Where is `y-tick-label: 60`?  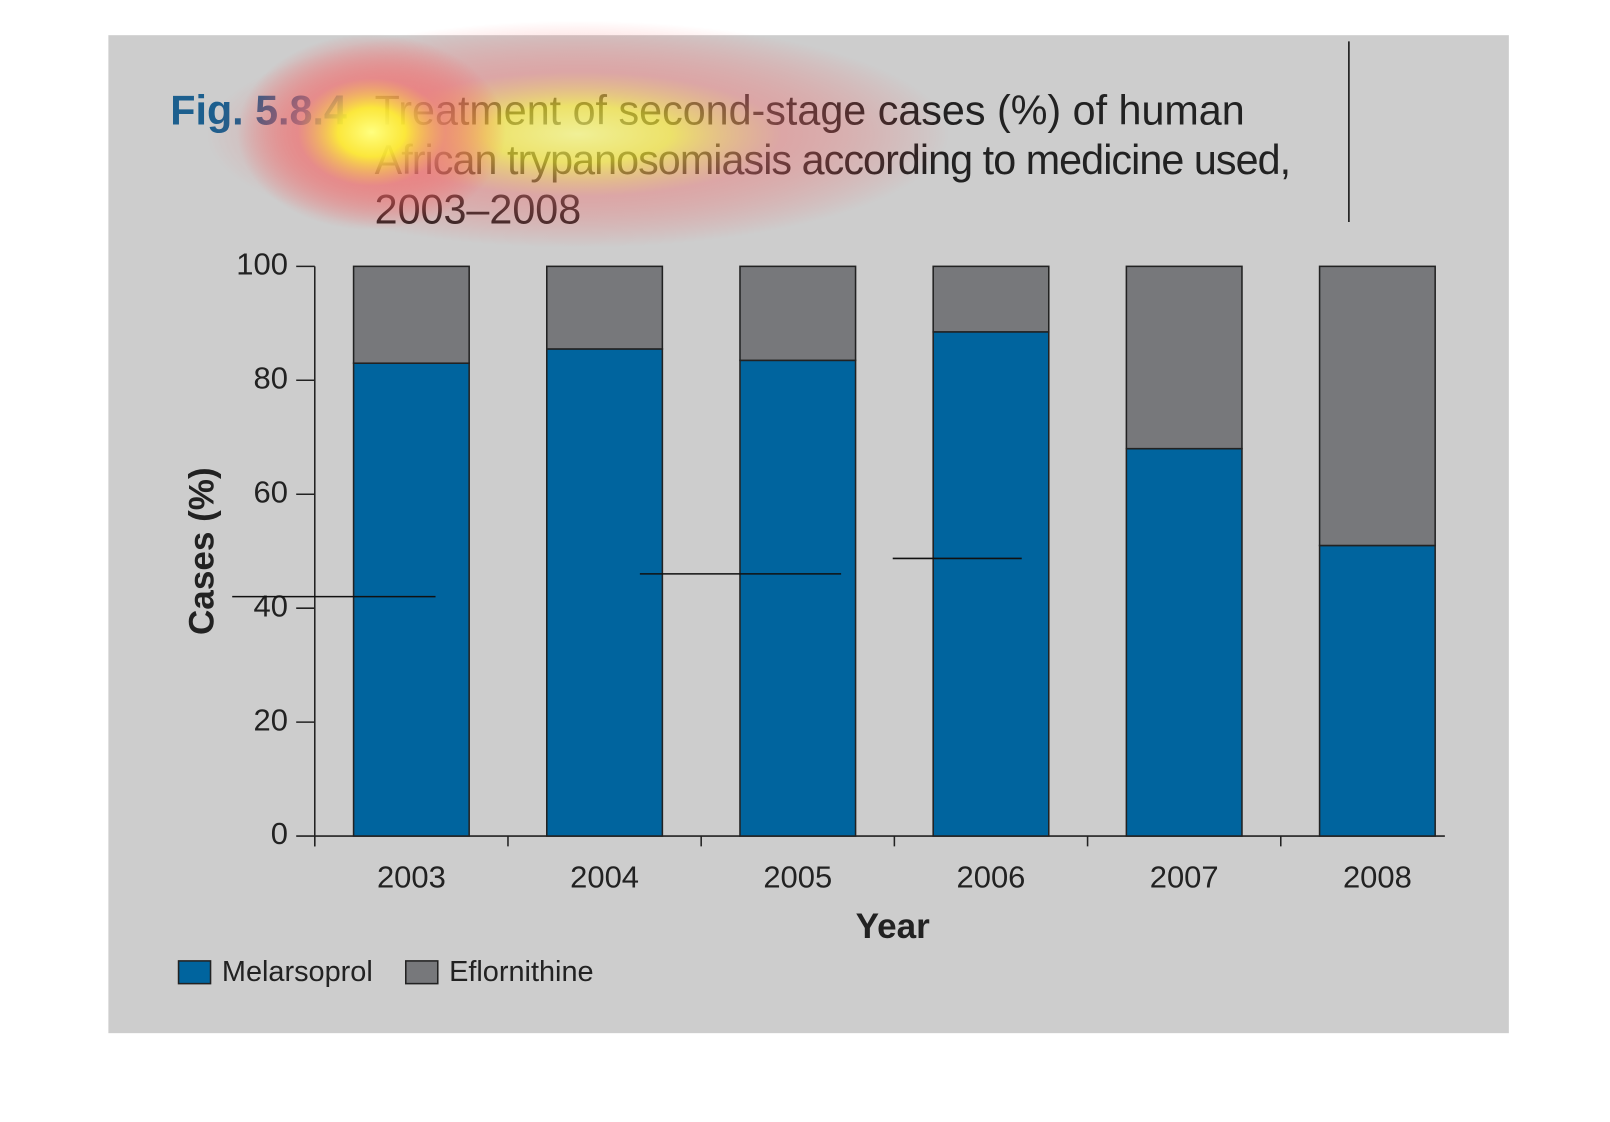
y-tick-label: 60 is located at coordinates (271, 491).